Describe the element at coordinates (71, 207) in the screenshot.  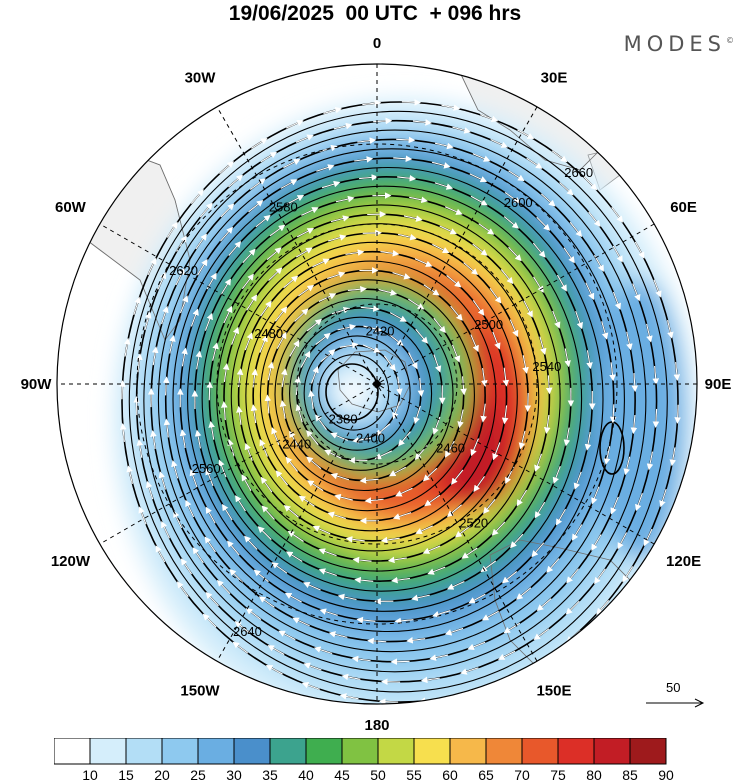
I see `longitude-label: 60W` at that location.